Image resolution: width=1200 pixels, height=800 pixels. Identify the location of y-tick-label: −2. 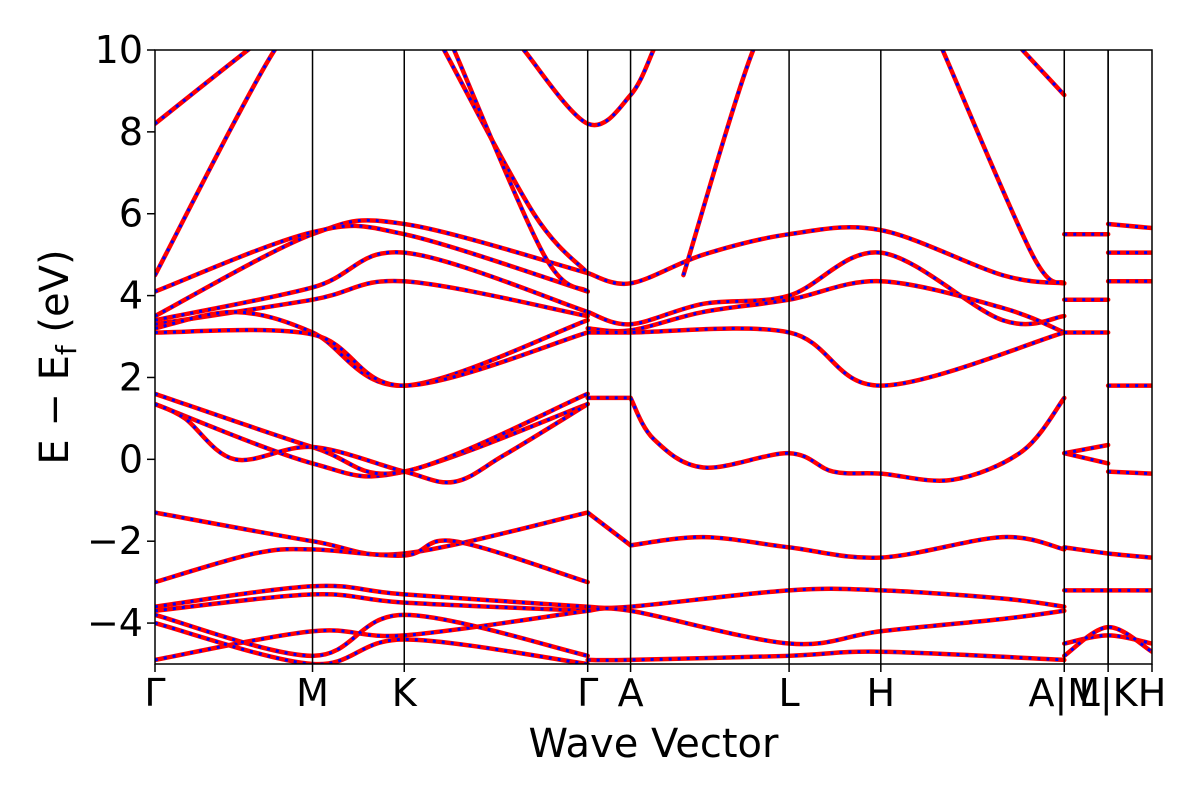
(115, 541).